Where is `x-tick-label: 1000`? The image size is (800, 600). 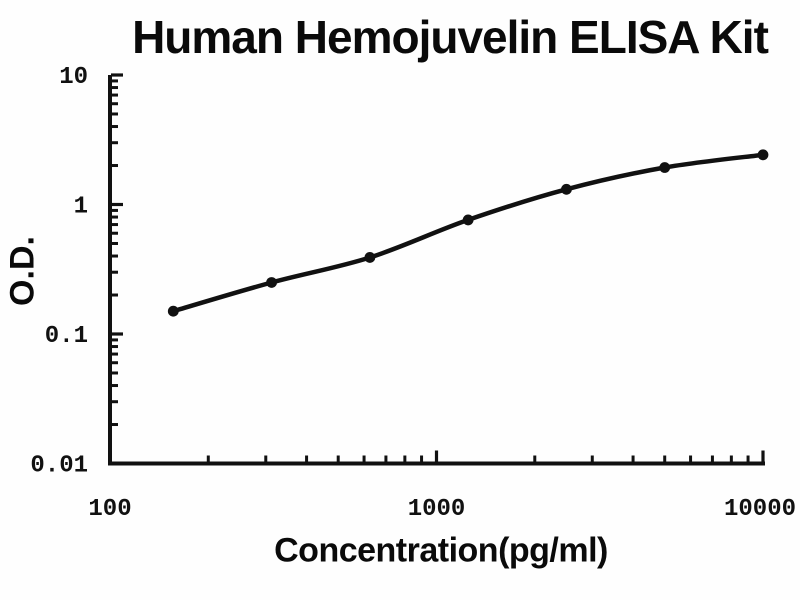
x-tick-label: 1000 is located at coordinates (437, 509).